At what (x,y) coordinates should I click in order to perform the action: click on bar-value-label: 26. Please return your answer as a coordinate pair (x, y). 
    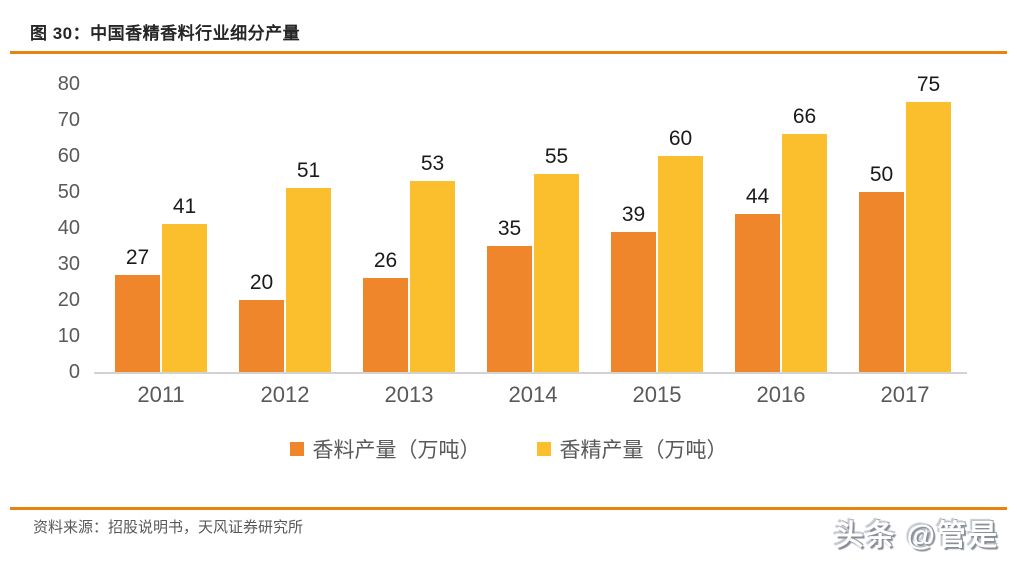
    Looking at the image, I should click on (385, 261).